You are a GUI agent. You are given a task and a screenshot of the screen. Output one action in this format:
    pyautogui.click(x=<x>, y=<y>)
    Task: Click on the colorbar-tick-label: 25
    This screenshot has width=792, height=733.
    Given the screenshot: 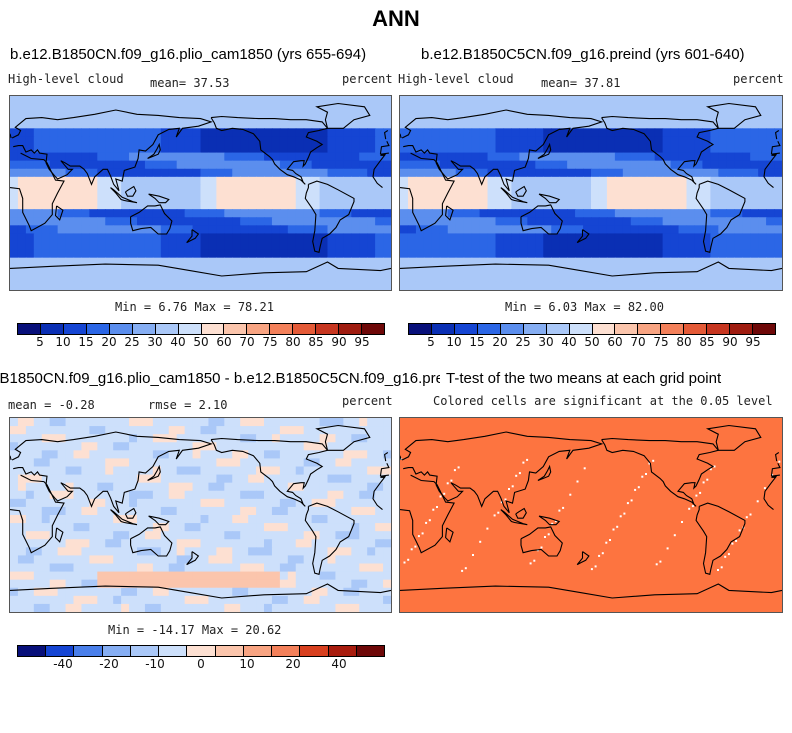 What is the action you would take?
    pyautogui.click(x=523, y=342)
    